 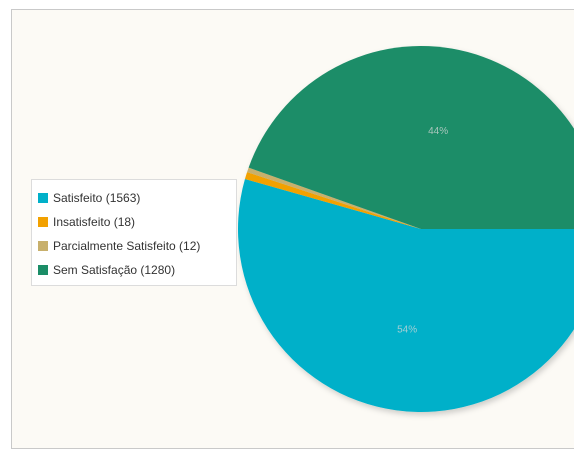 I want to click on legend-item-parcialmente-satisfeito: Parcialmente Satisfeito (12), so click(x=134, y=246).